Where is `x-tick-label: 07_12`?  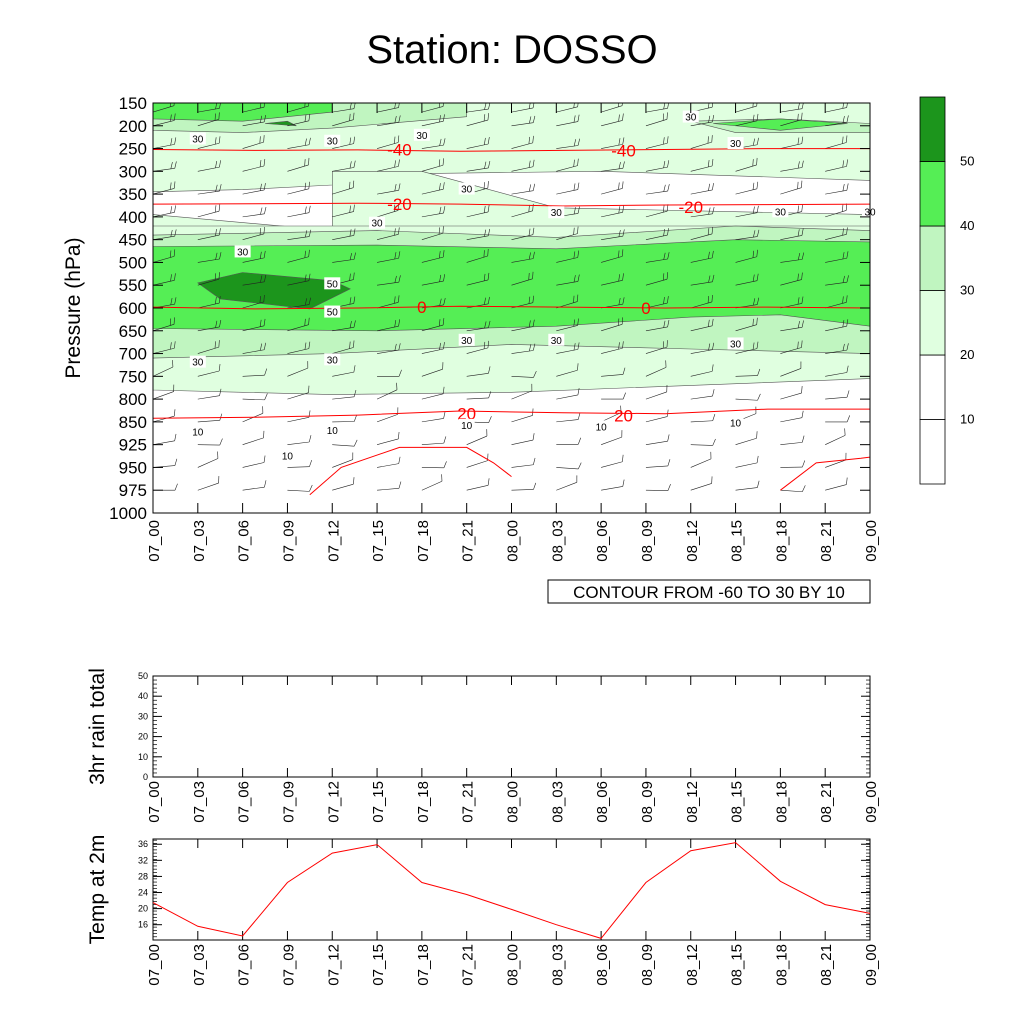 x-tick-label: 07_12 is located at coordinates (333, 541).